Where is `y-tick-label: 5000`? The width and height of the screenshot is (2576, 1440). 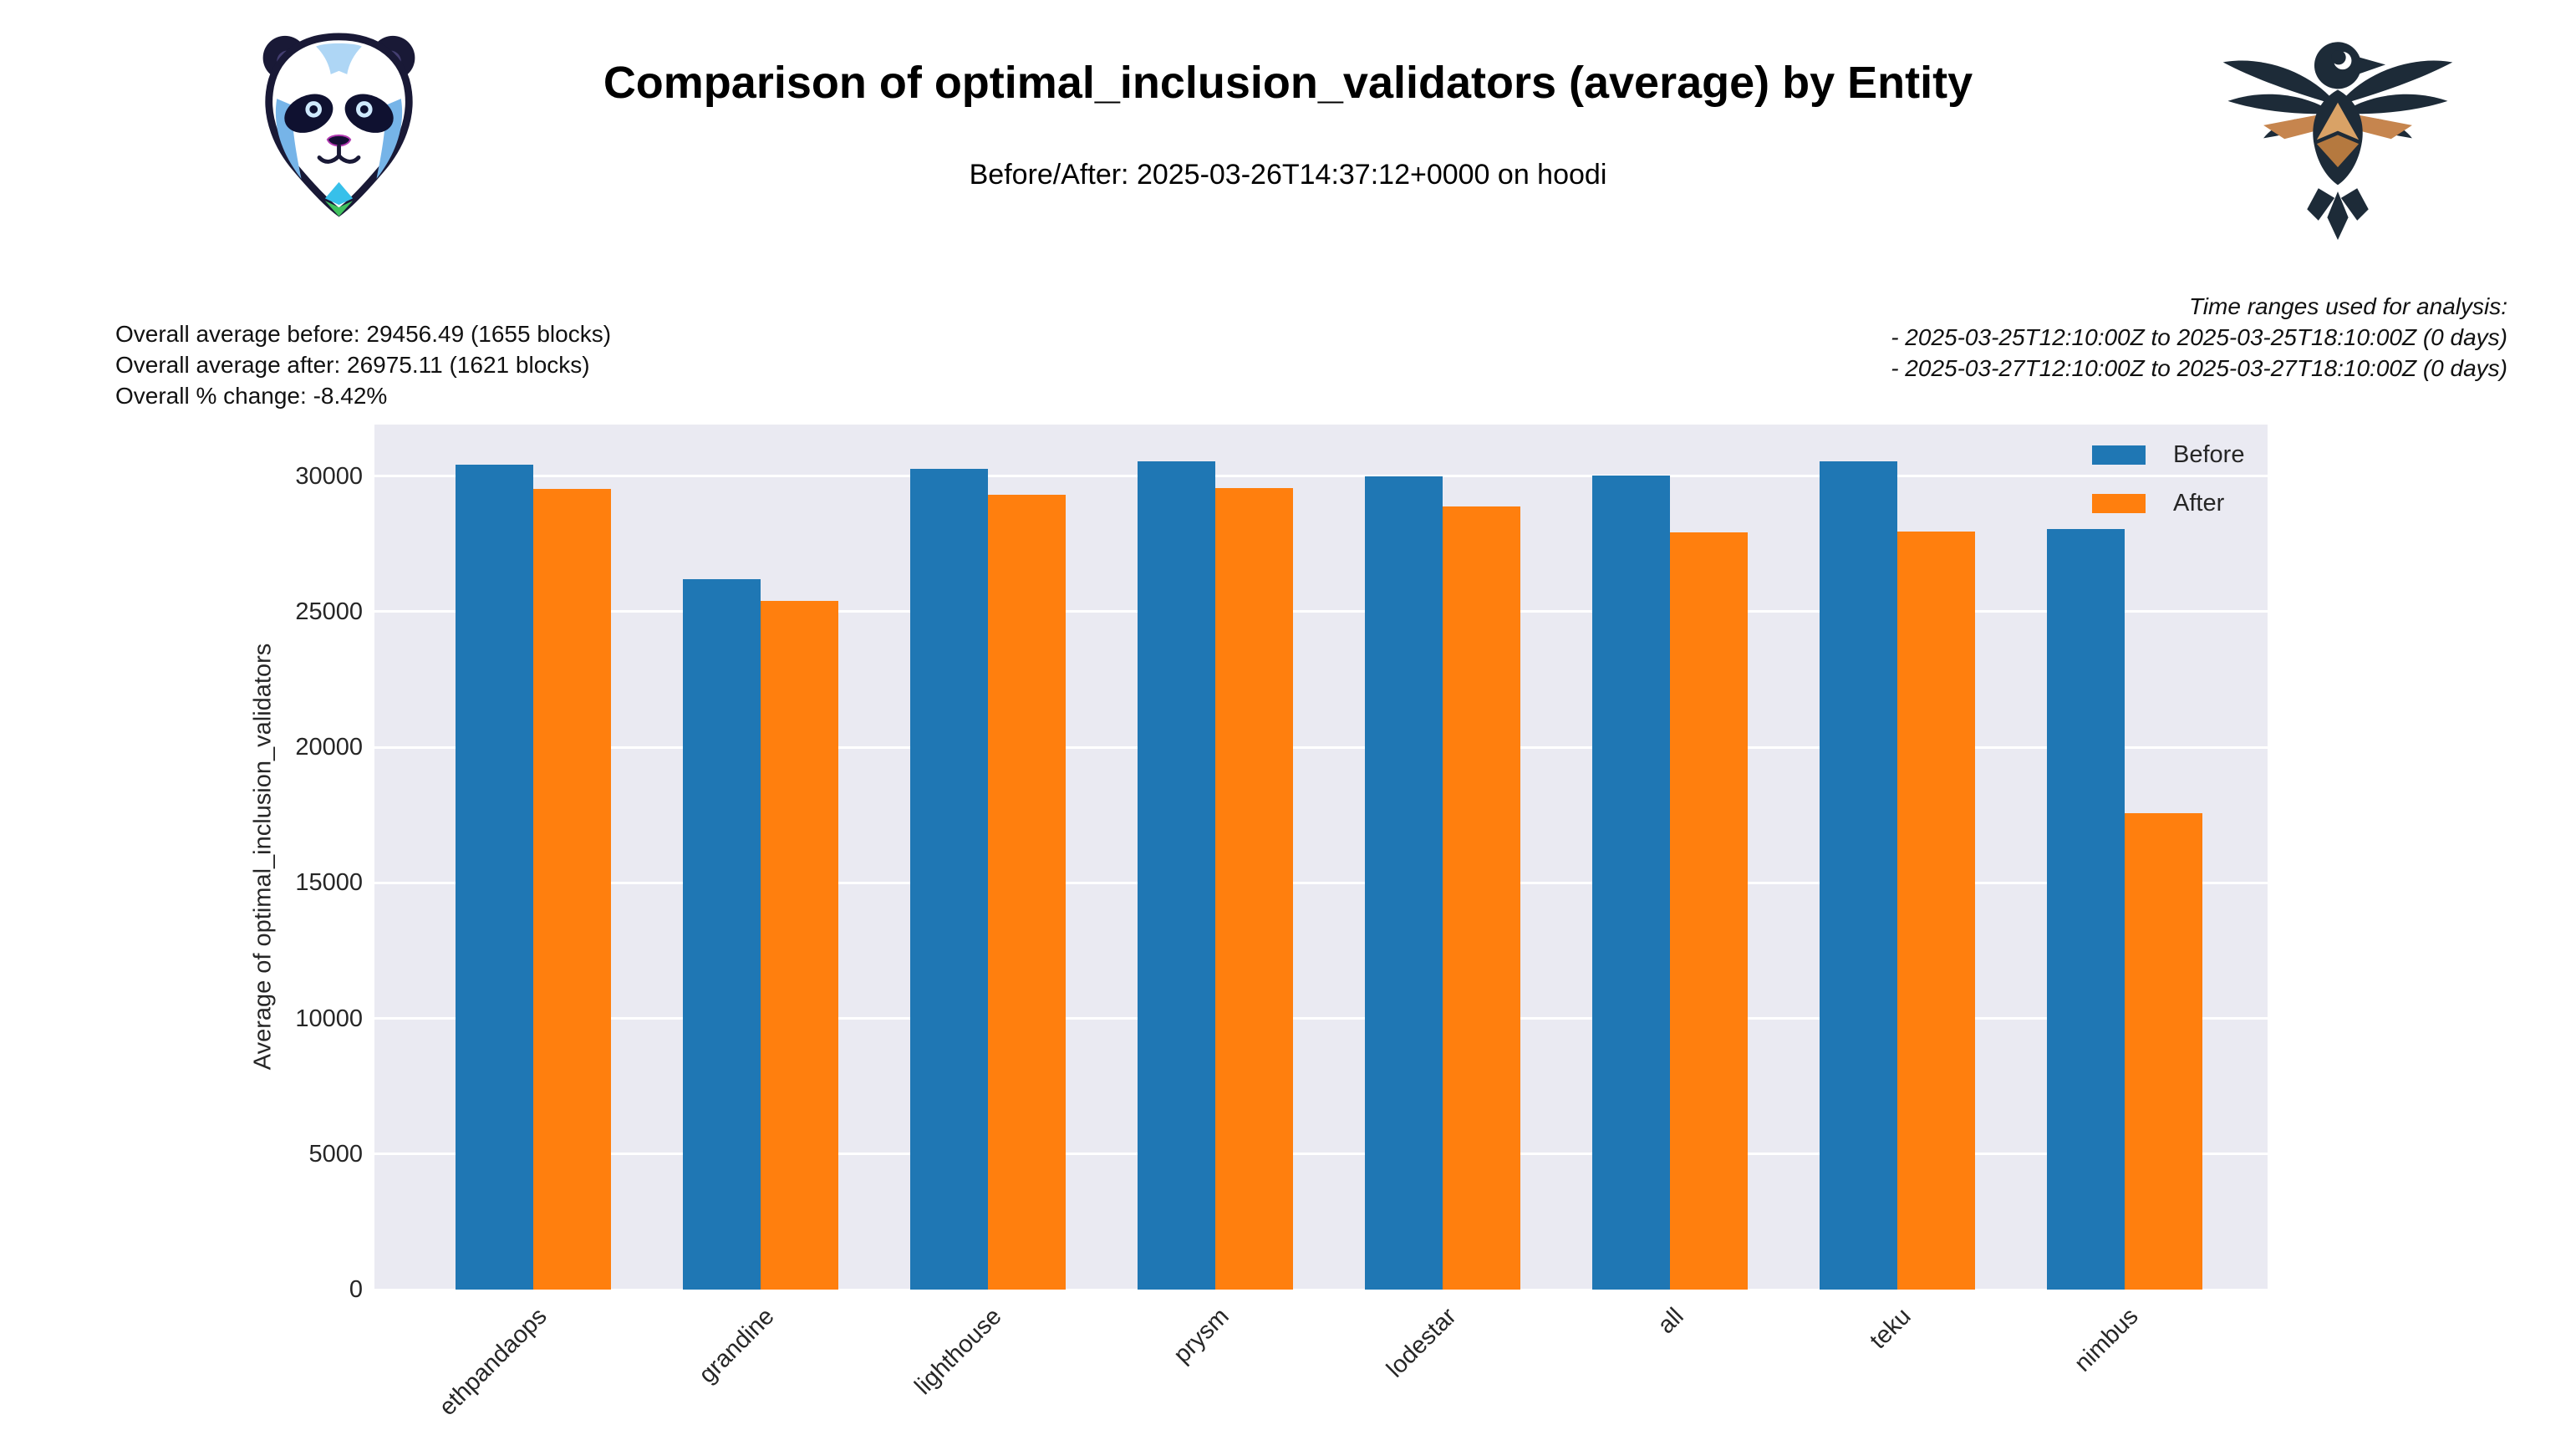 y-tick-label: 5000 is located at coordinates (335, 1154).